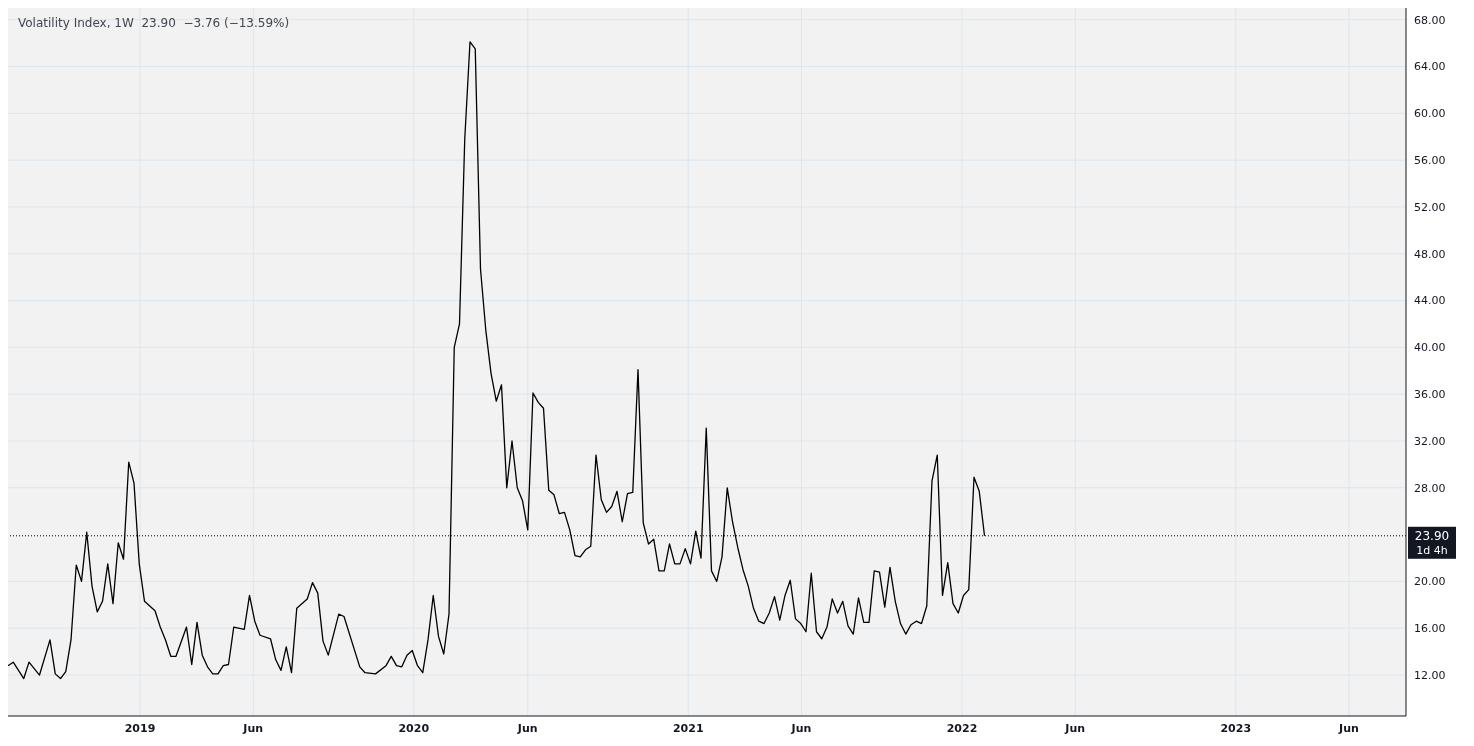  What do you see at coordinates (154, 23) in the screenshot?
I see `text: Volatility Index, 1W 23.90 −3.76 (−13.59%)` at bounding box center [154, 23].